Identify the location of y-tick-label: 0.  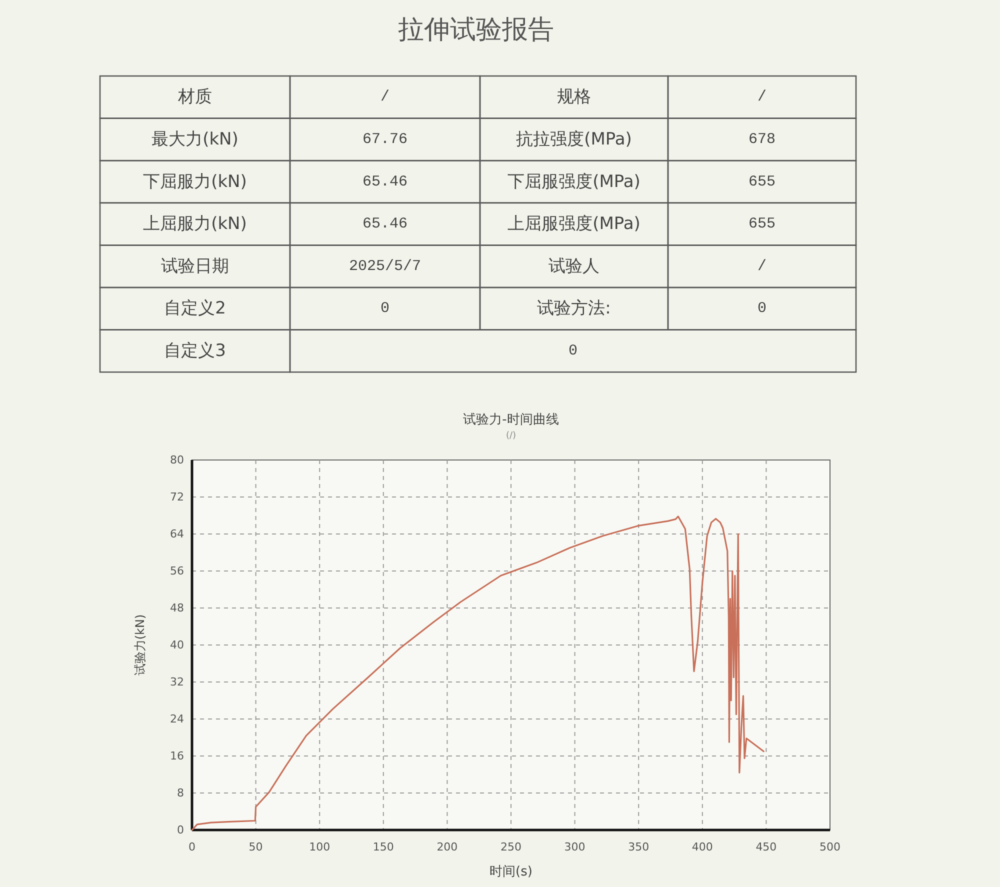
(180, 830).